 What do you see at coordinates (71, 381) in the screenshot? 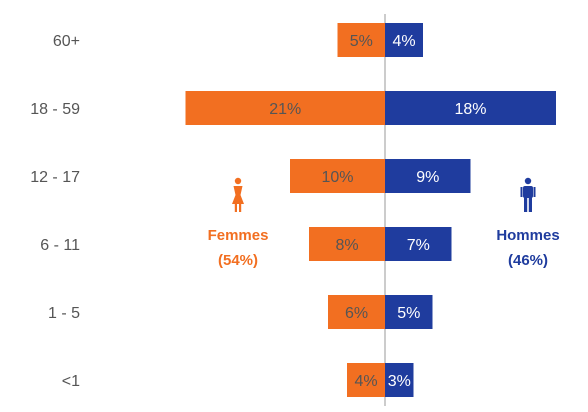
I see `age-label: <1` at bounding box center [71, 381].